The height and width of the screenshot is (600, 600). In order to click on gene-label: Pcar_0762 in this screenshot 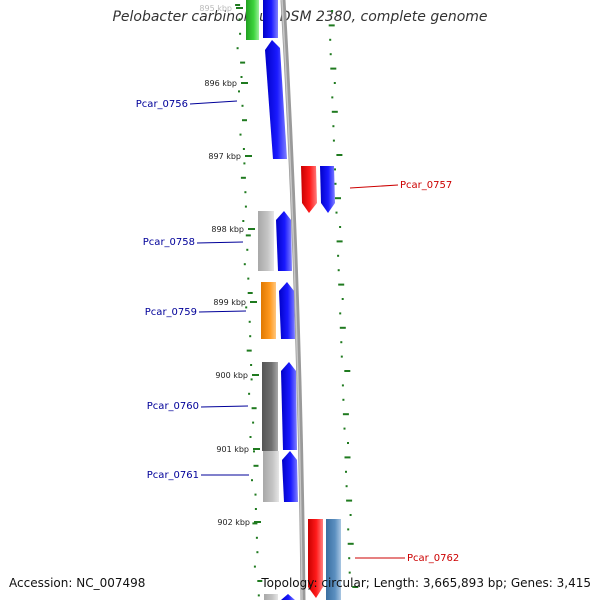, I will do `click(433, 558)`.